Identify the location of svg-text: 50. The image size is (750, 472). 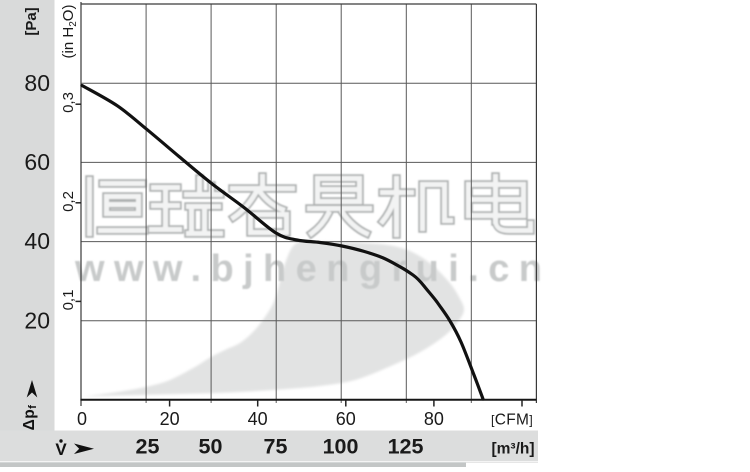
(211, 447).